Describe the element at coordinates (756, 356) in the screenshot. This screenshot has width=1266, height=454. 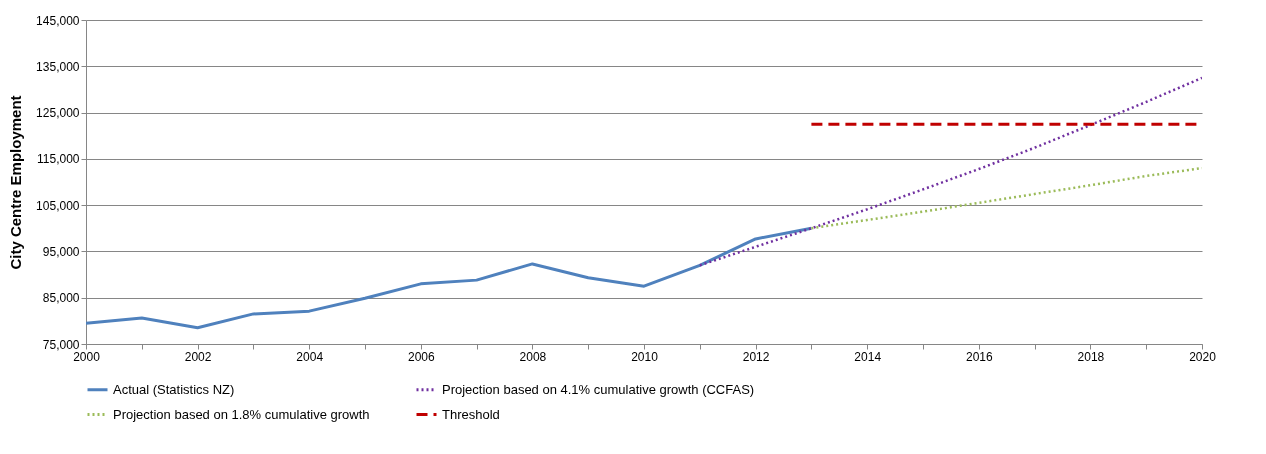
I see `x-tick-label: 2012` at that location.